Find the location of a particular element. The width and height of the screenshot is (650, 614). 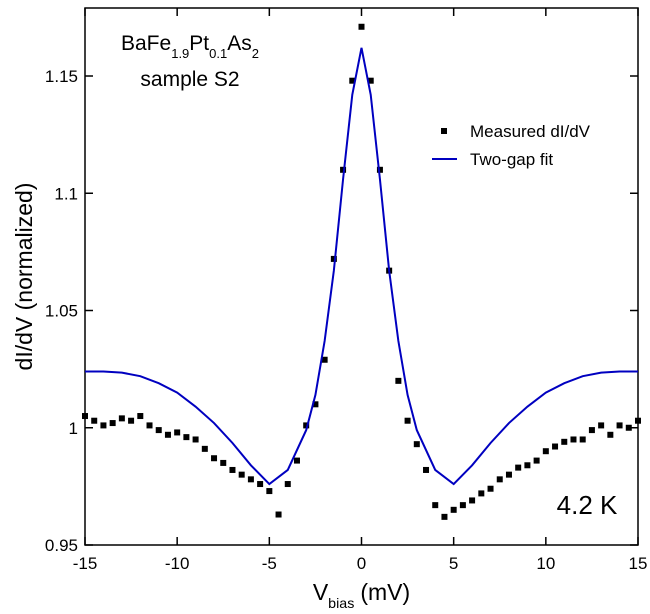

text-part: Pt is located at coordinates (199, 43).